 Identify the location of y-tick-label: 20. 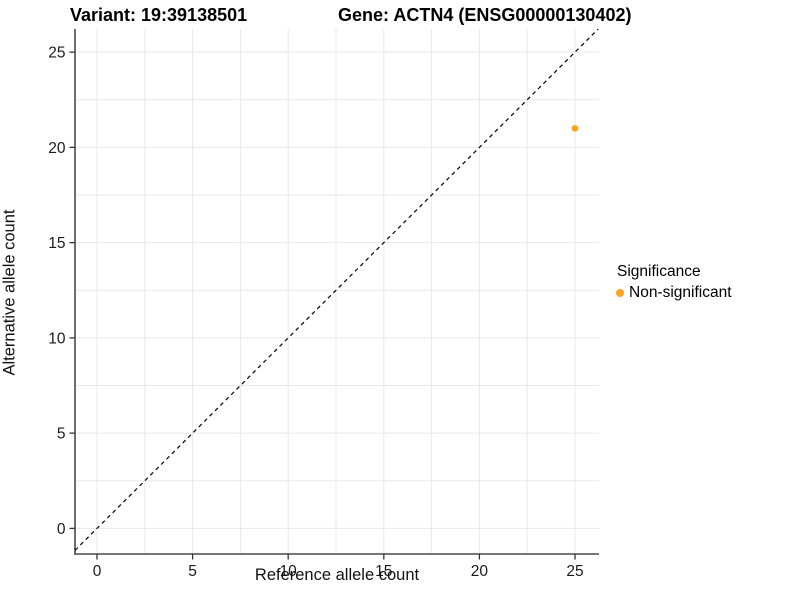
(57, 148).